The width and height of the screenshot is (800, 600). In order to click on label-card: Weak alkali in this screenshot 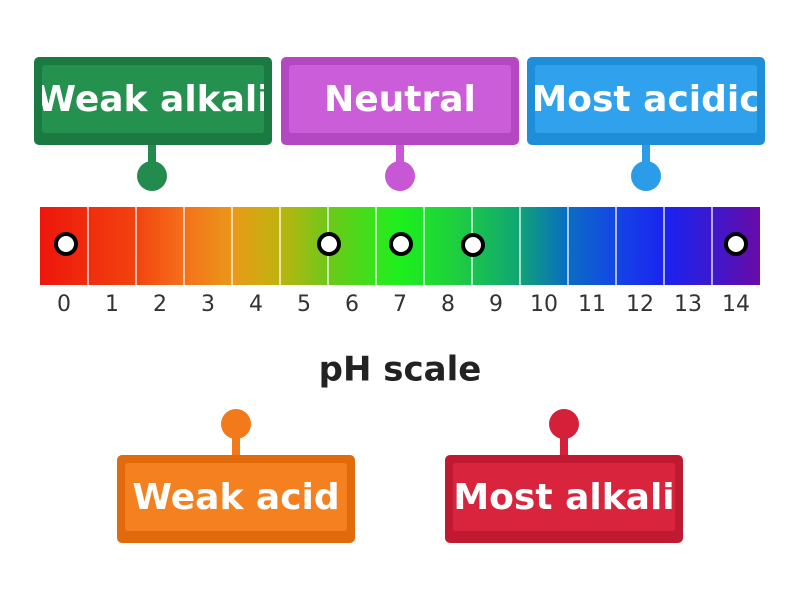, I will do `click(153, 101)`.